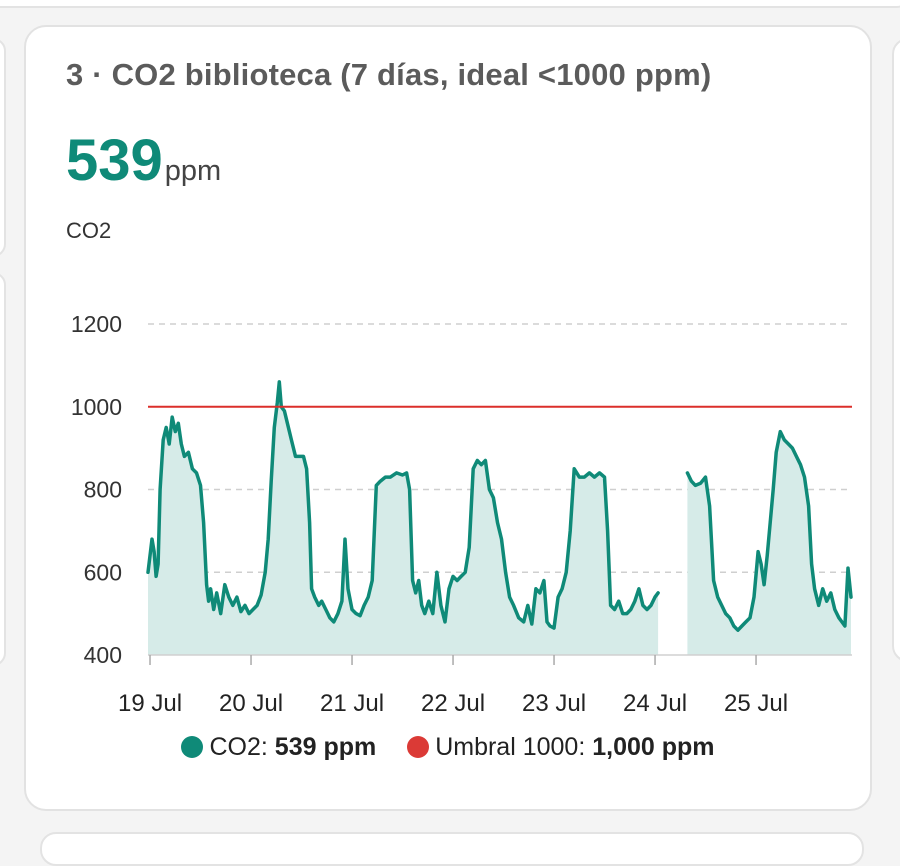 The height and width of the screenshot is (866, 900). I want to click on x-tick-label: 25 Jul, so click(756, 703).